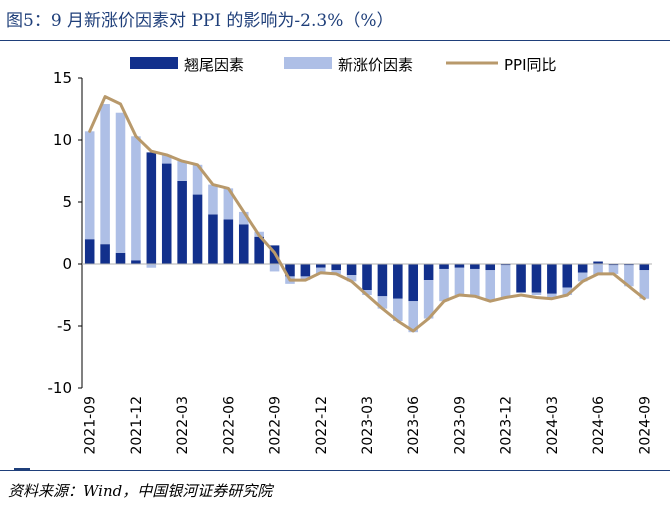 The height and width of the screenshot is (512, 670). Describe the element at coordinates (64, 326) in the screenshot. I see `y-tick-label: -5` at that location.